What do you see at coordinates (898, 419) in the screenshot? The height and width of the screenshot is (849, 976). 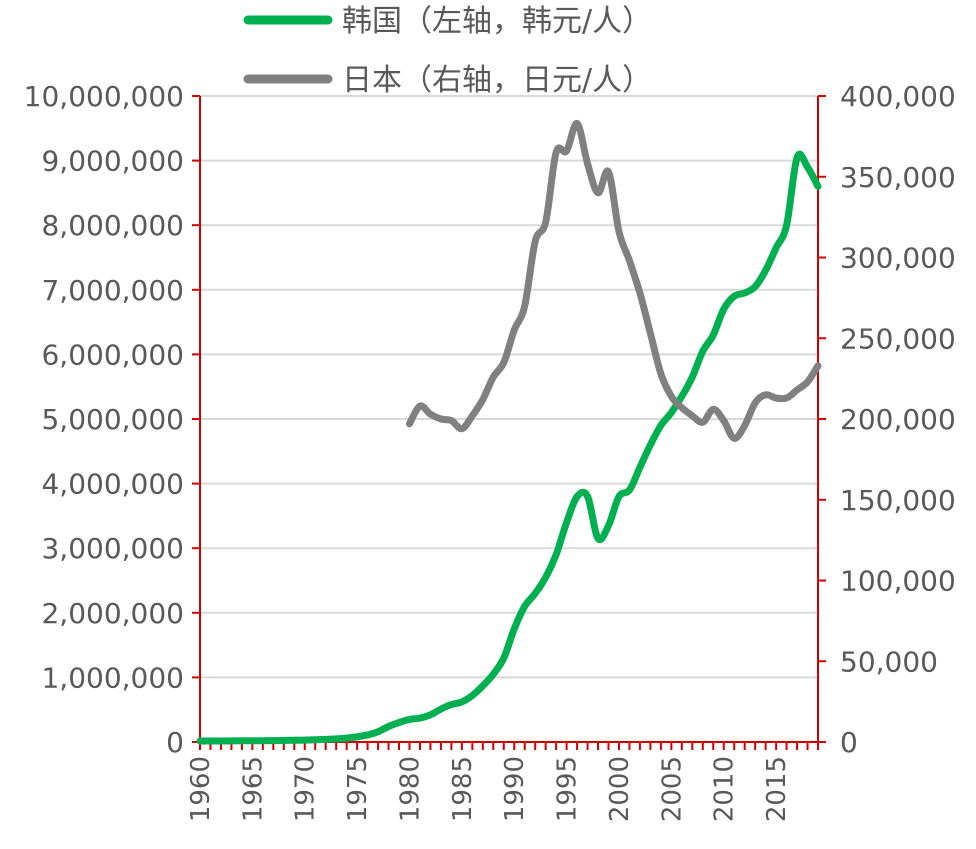 I see `right-tick-label: 200,000` at bounding box center [898, 419].